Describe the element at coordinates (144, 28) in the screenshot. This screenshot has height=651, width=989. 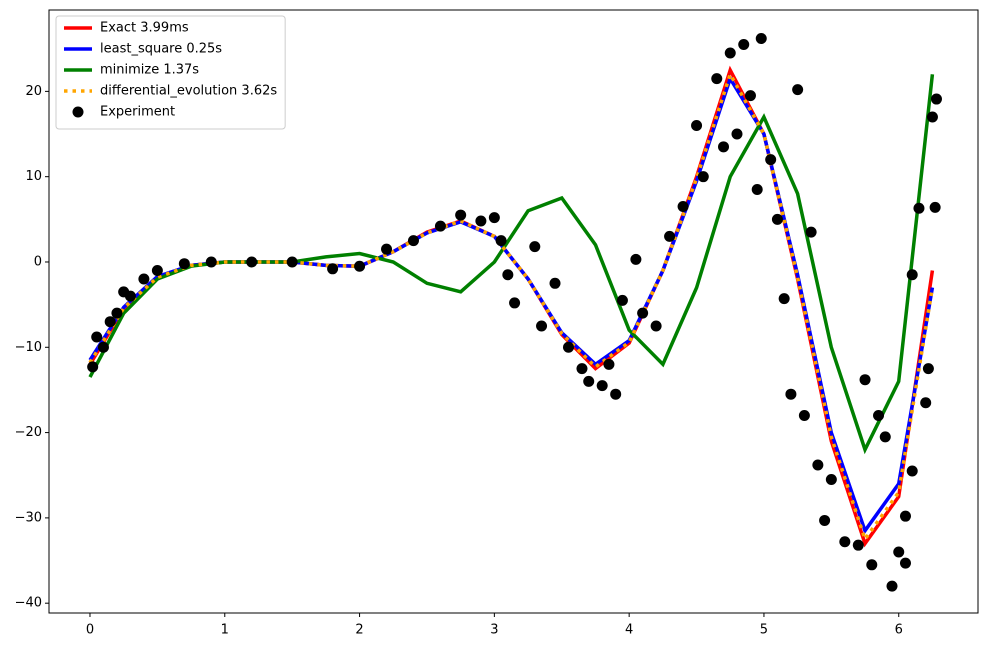
I see `legend-label: Exact 3.99ms` at that location.